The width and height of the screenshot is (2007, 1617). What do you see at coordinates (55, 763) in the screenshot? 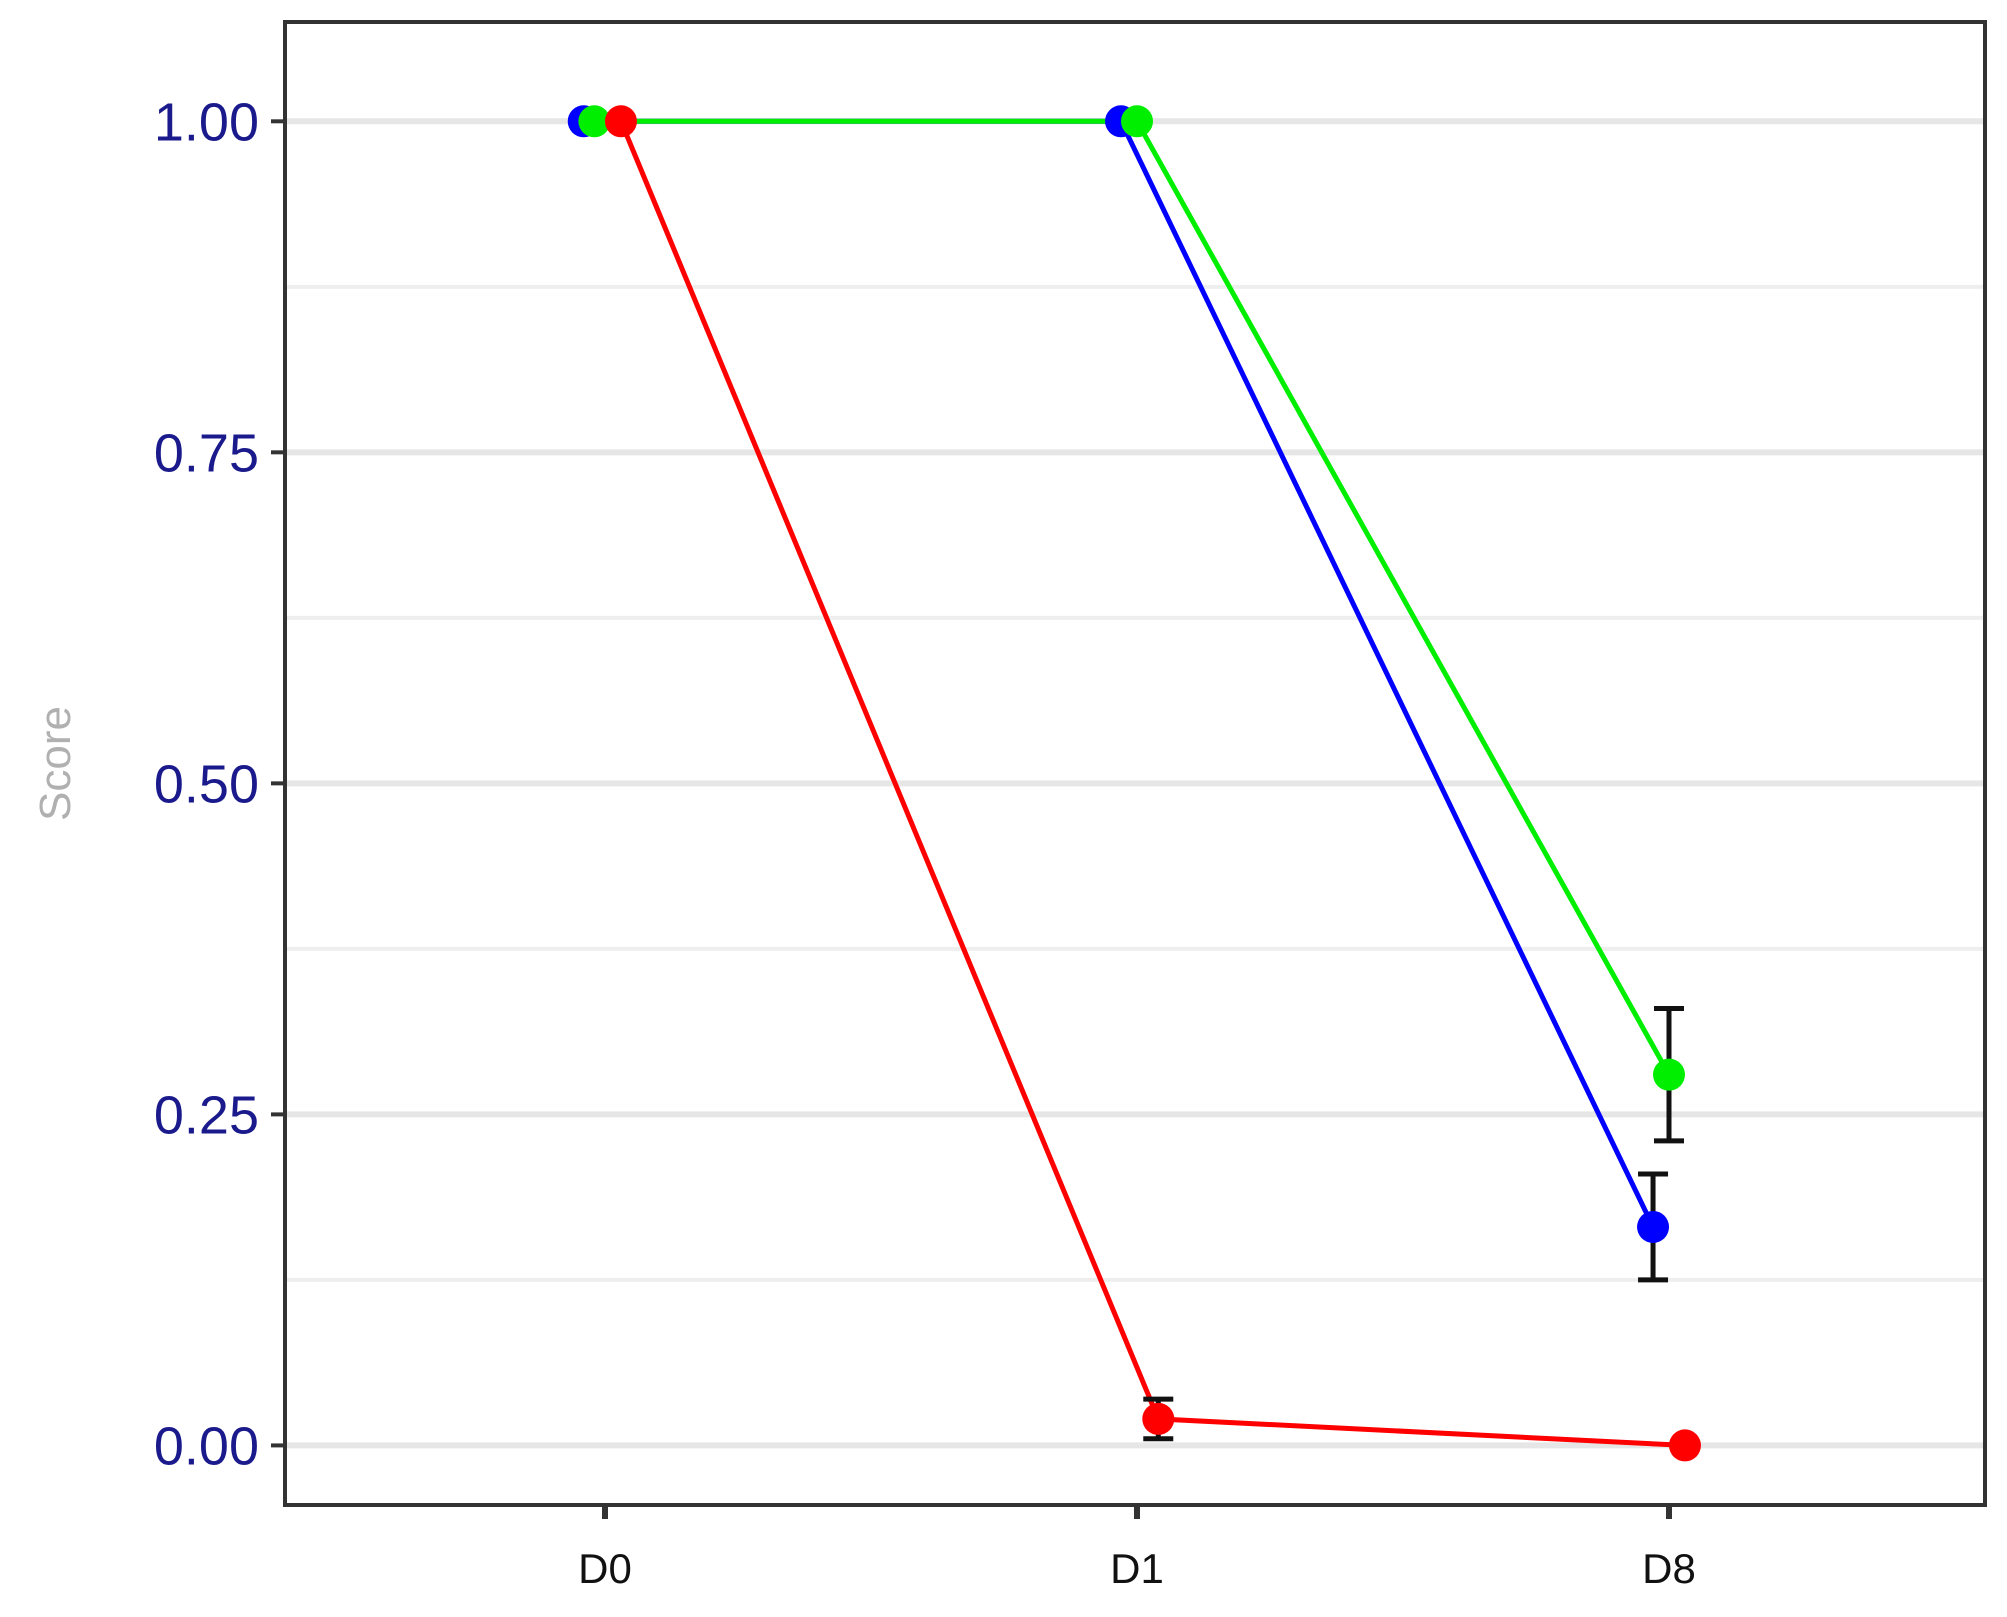
I see `y-axis-title: Score` at bounding box center [55, 763].